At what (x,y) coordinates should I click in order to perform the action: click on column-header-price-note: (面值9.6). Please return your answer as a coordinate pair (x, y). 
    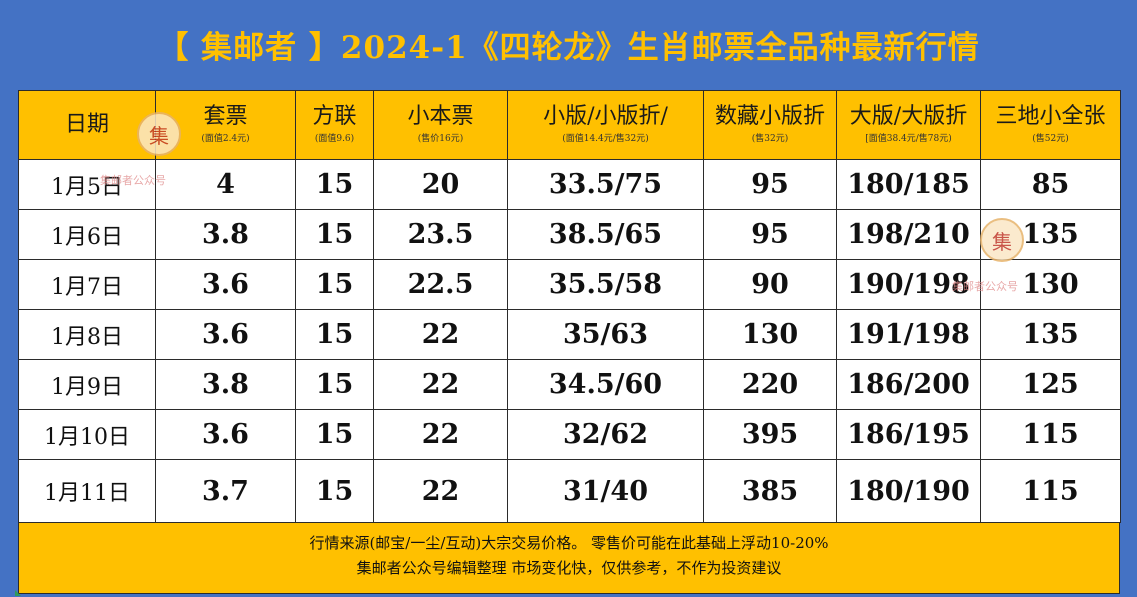
    Looking at the image, I should click on (334, 139).